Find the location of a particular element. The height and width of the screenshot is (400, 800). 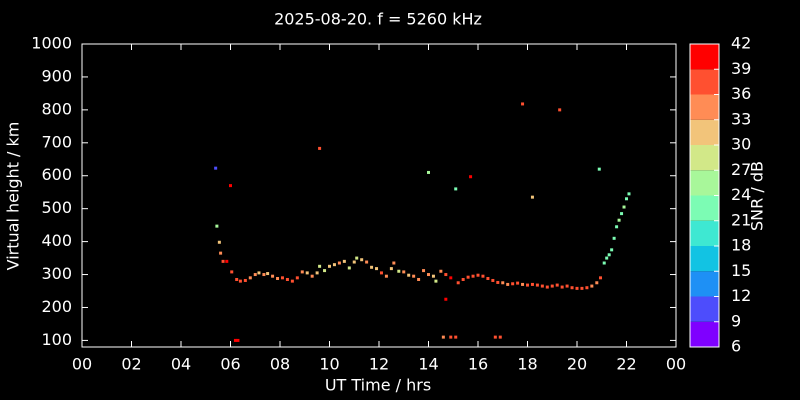

y-tick-label: 300 is located at coordinates (56, 273).